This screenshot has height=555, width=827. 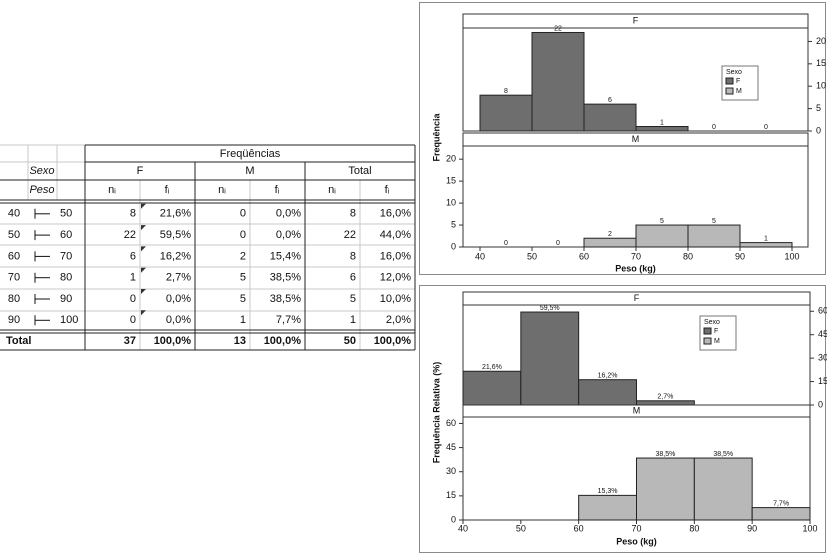 I want to click on class-lower: 90, so click(x=14, y=320).